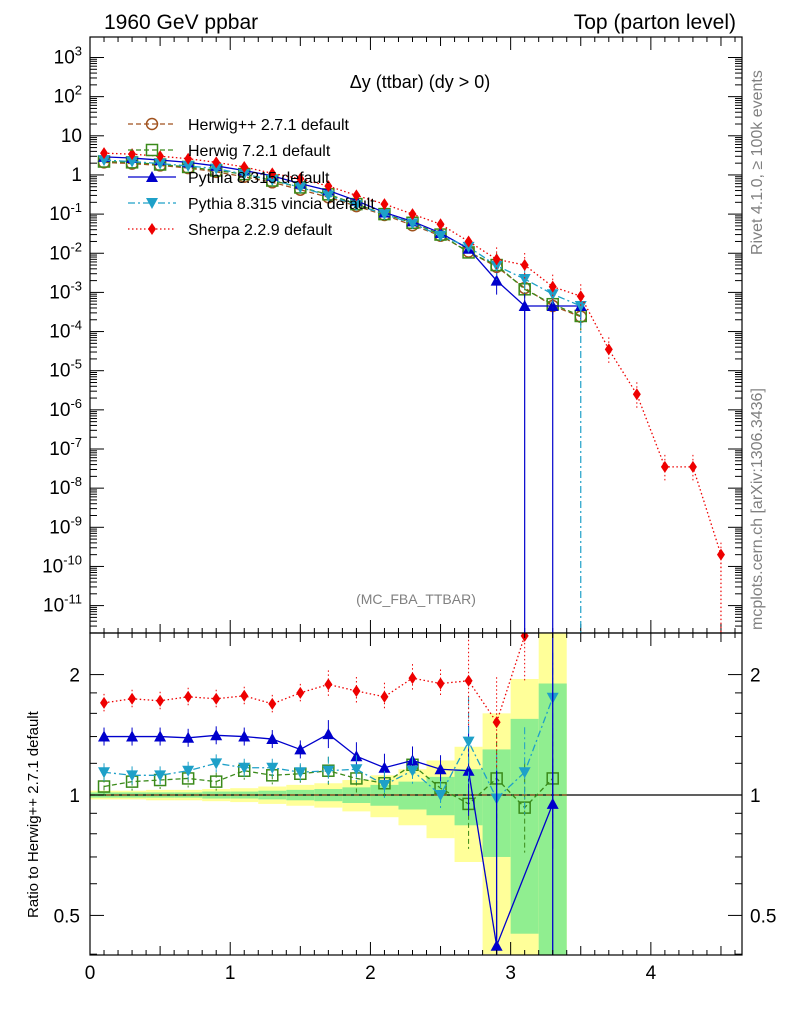 The image size is (786, 1024). Describe the element at coordinates (524, 826) in the screenshot. I see `band-inner` at that location.